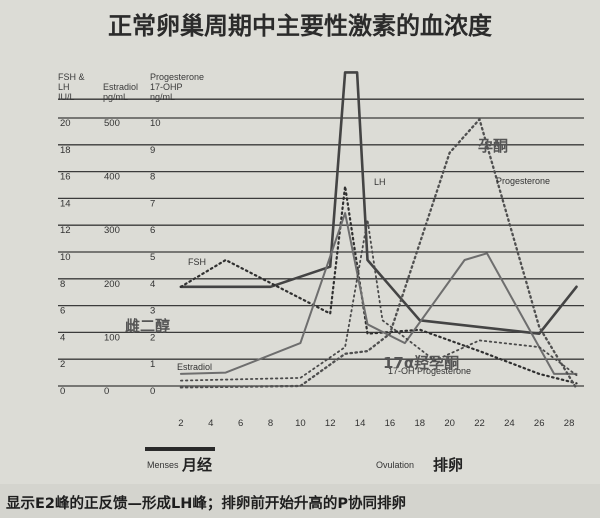  What do you see at coordinates (177, 77) in the screenshot?
I see `axis-header-progesterone-0: Progesterone` at bounding box center [177, 77].